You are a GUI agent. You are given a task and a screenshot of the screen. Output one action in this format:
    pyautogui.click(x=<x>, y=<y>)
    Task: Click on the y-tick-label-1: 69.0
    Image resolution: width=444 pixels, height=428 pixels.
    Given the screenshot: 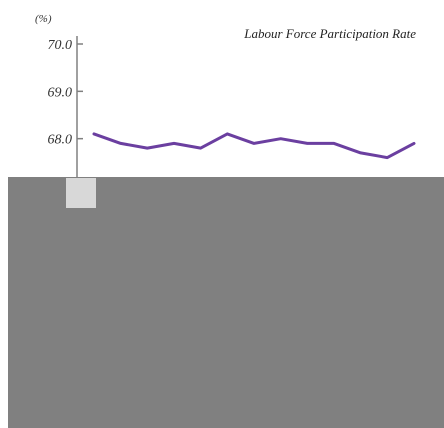 What is the action you would take?
    pyautogui.click(x=60, y=92)
    